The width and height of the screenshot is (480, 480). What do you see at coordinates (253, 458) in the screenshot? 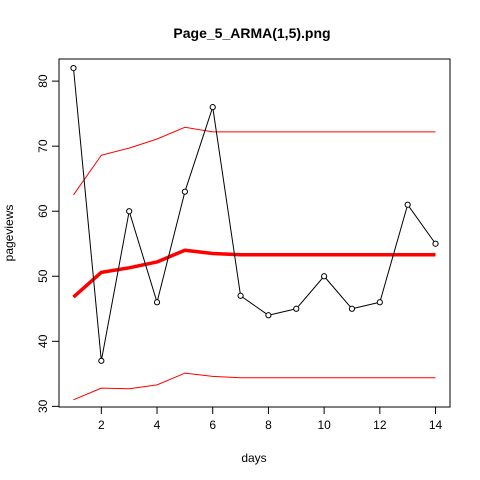
I see `x-axis-label: days` at bounding box center [253, 458].